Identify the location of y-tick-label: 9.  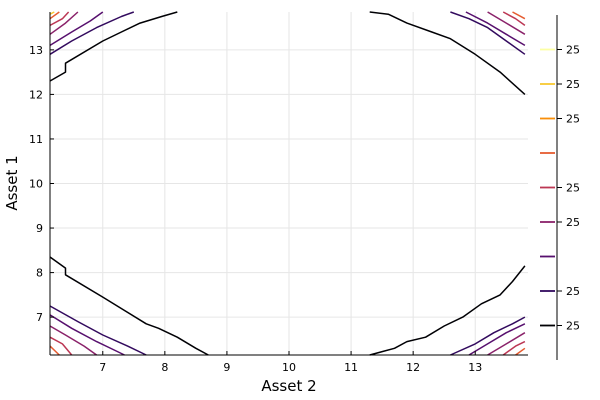
(39, 228).